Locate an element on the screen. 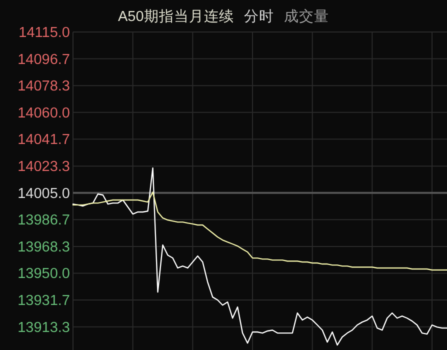 Image resolution: width=447 pixels, height=350 pixels. y-tick-label: 13931.7 is located at coordinates (44, 300).